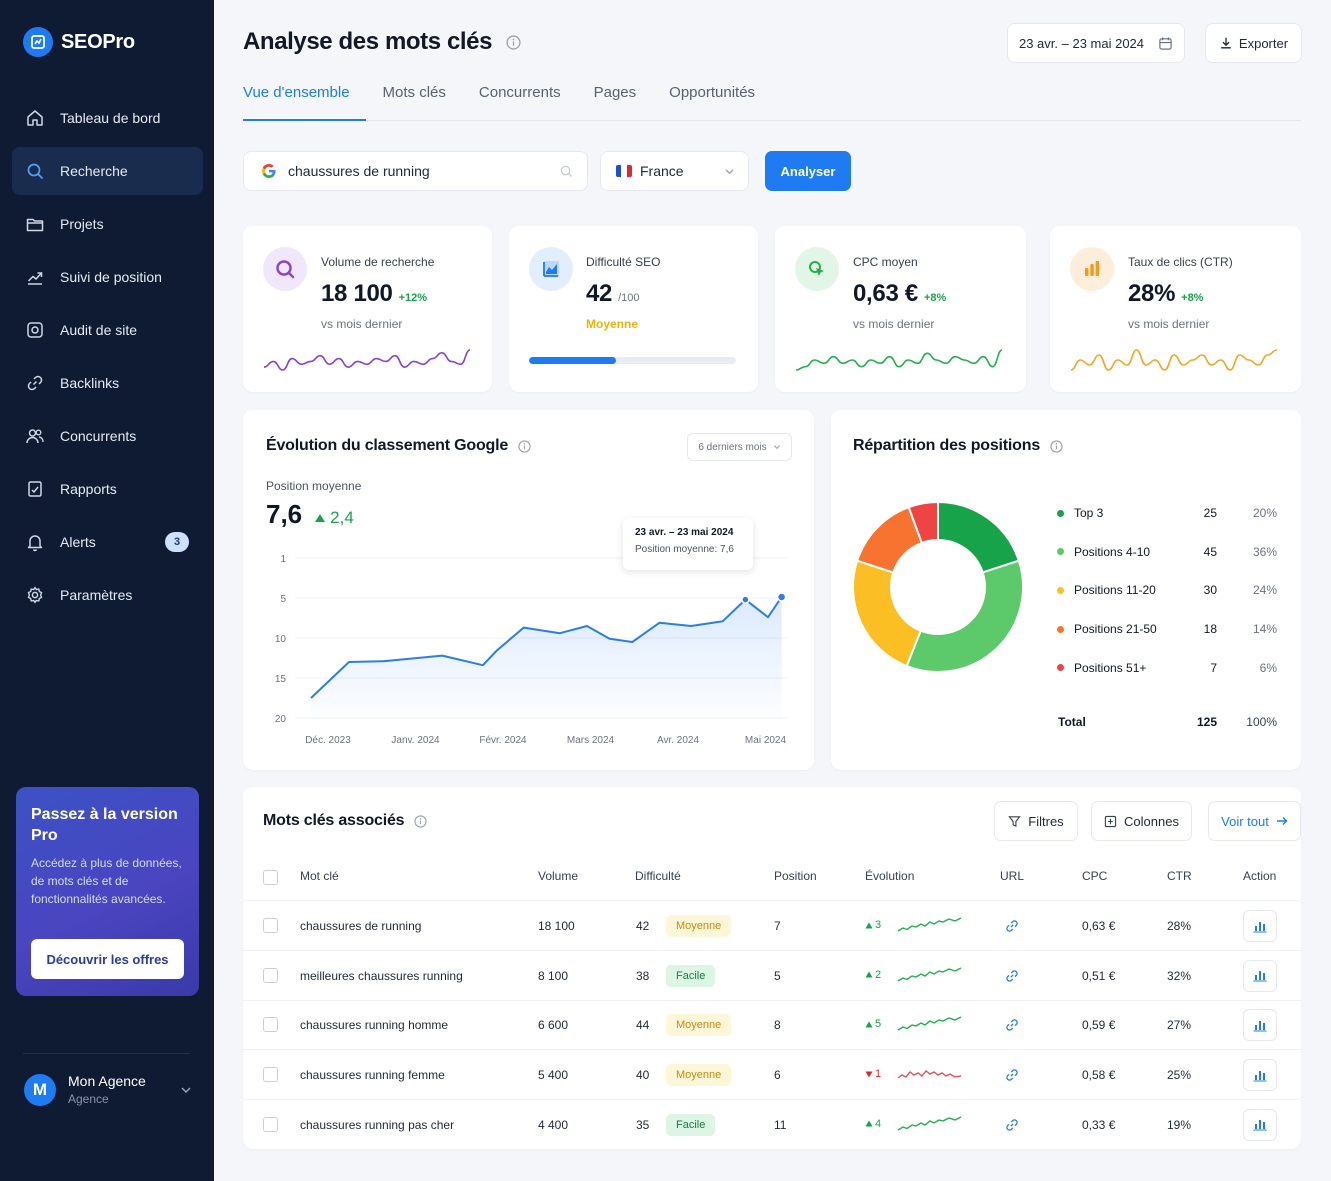  What do you see at coordinates (374, 1025) in the screenshot?
I see `keyword-cell: chaussures running homme` at bounding box center [374, 1025].